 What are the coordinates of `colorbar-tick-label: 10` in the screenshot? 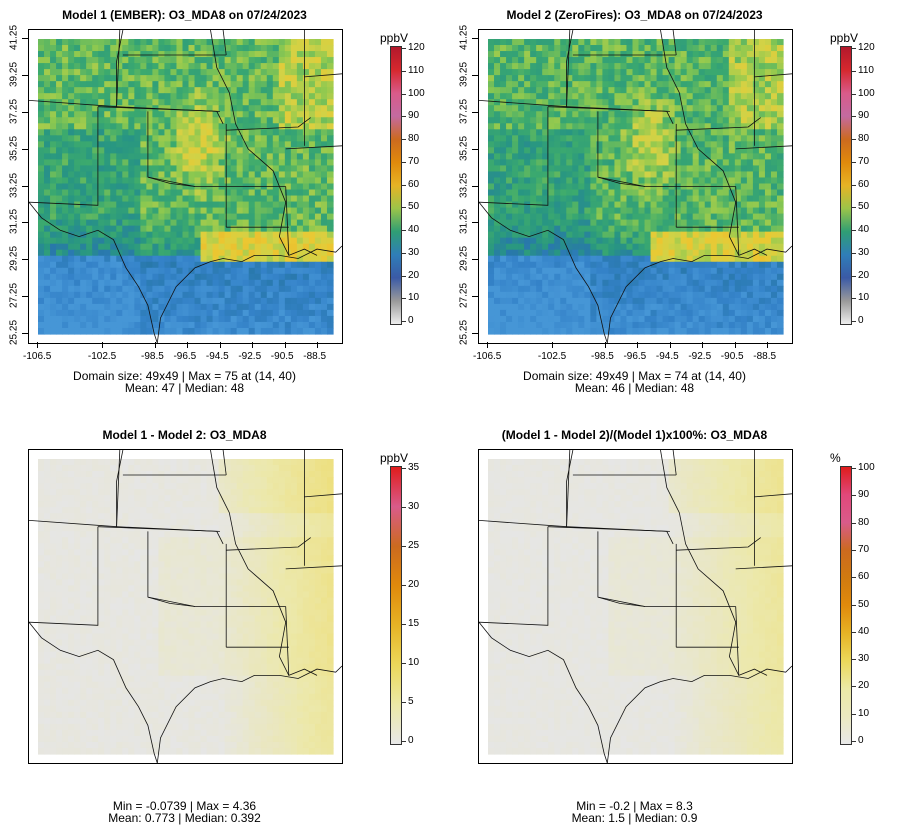 It's located at (864, 298).